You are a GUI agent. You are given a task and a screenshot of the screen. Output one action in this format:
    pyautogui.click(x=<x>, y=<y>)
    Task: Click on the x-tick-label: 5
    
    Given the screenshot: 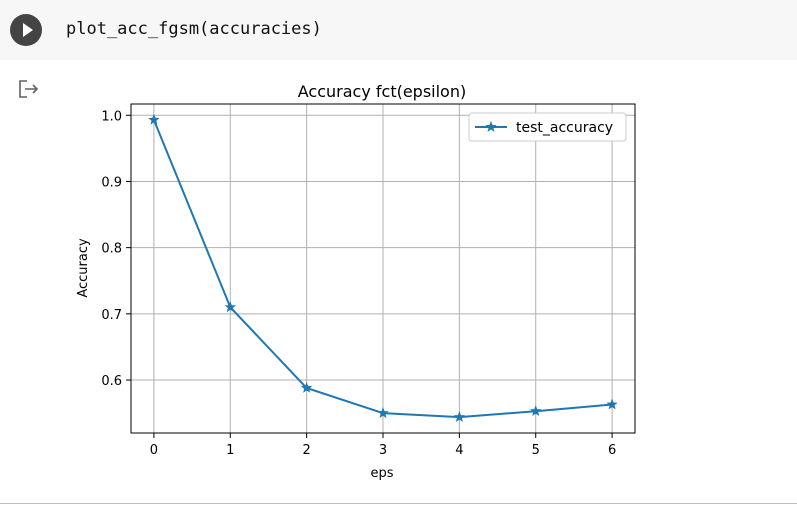 What is the action you would take?
    pyautogui.click(x=536, y=450)
    